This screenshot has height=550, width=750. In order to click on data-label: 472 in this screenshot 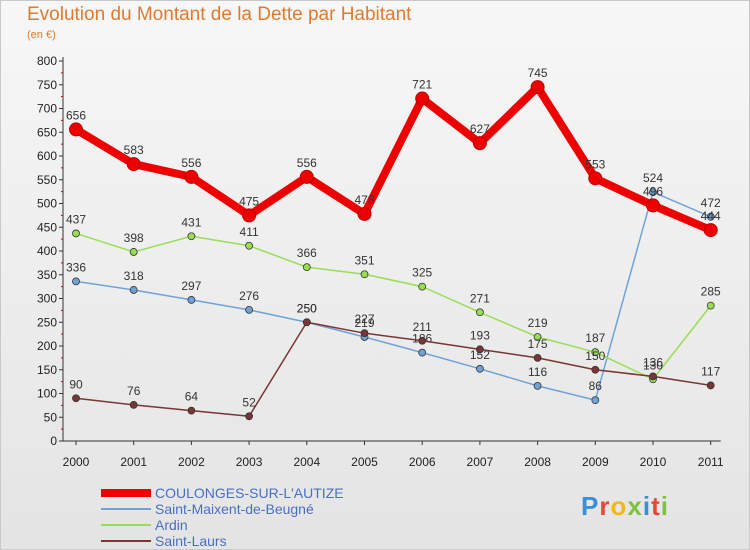, I will do `click(711, 203)`.